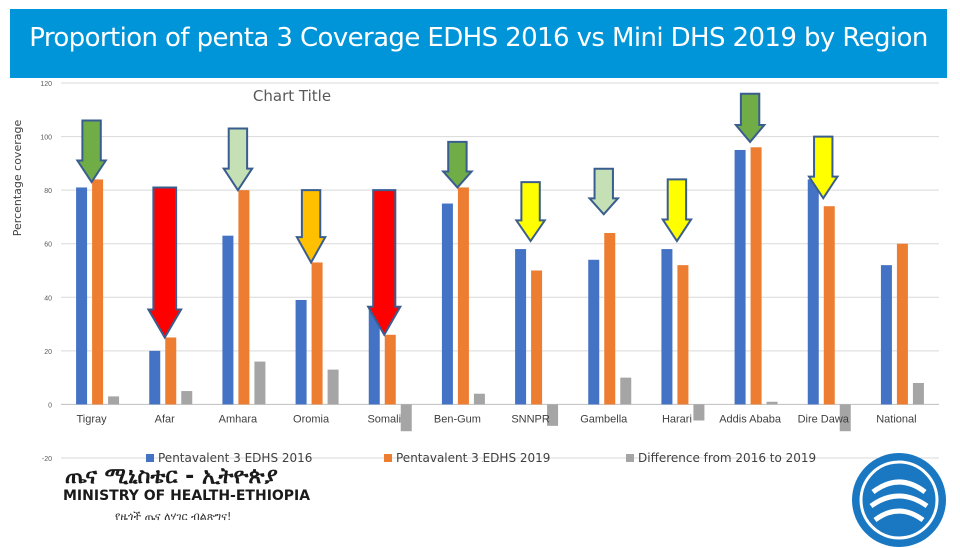 Image resolution: width=960 pixels, height=548 pixels. Describe the element at coordinates (899, 500) in the screenshot. I see `ministry-seal-icon` at that location.